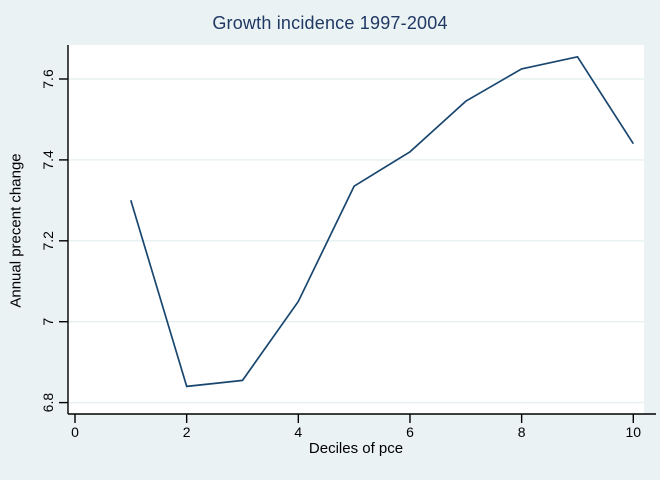  I want to click on x-tick-label: 0, so click(75, 432).